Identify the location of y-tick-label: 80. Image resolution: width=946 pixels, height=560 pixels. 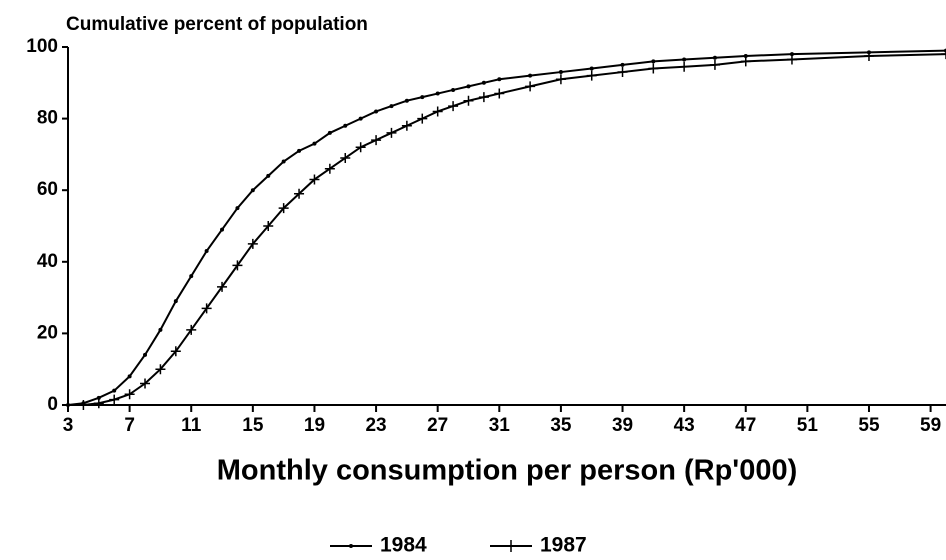
(47, 118).